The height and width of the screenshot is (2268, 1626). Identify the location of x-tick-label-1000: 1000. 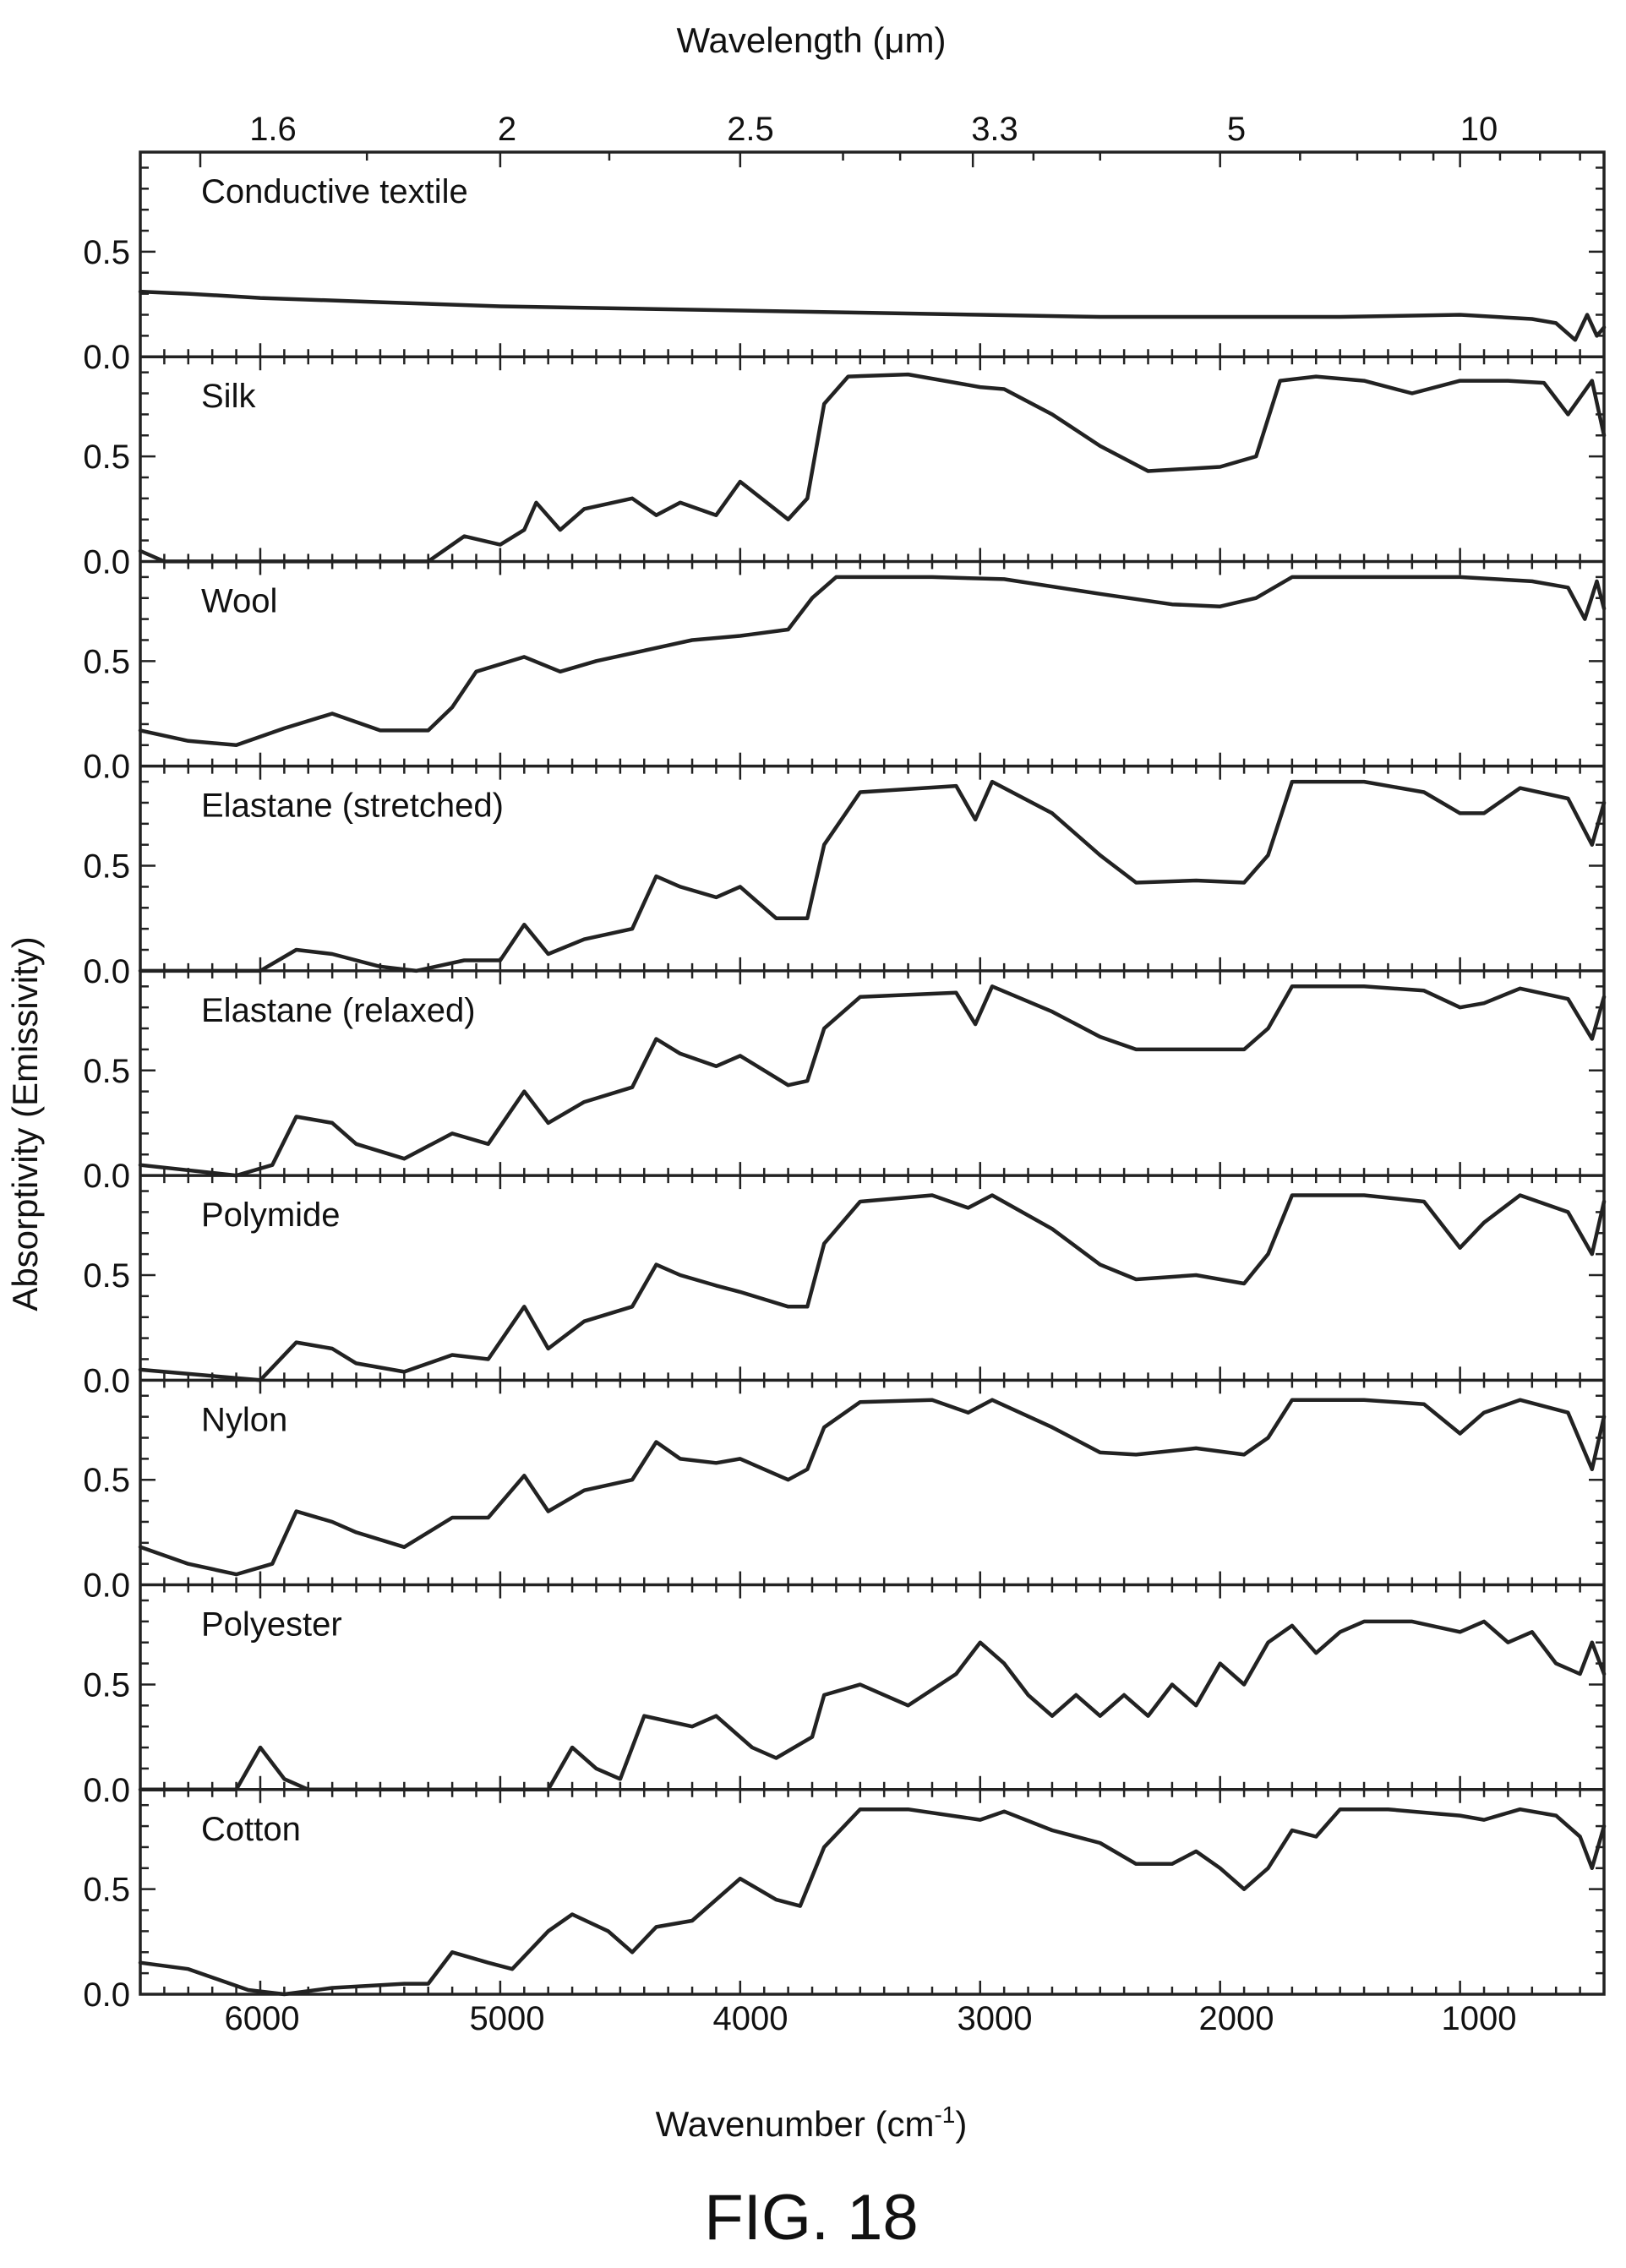
(1479, 2018).